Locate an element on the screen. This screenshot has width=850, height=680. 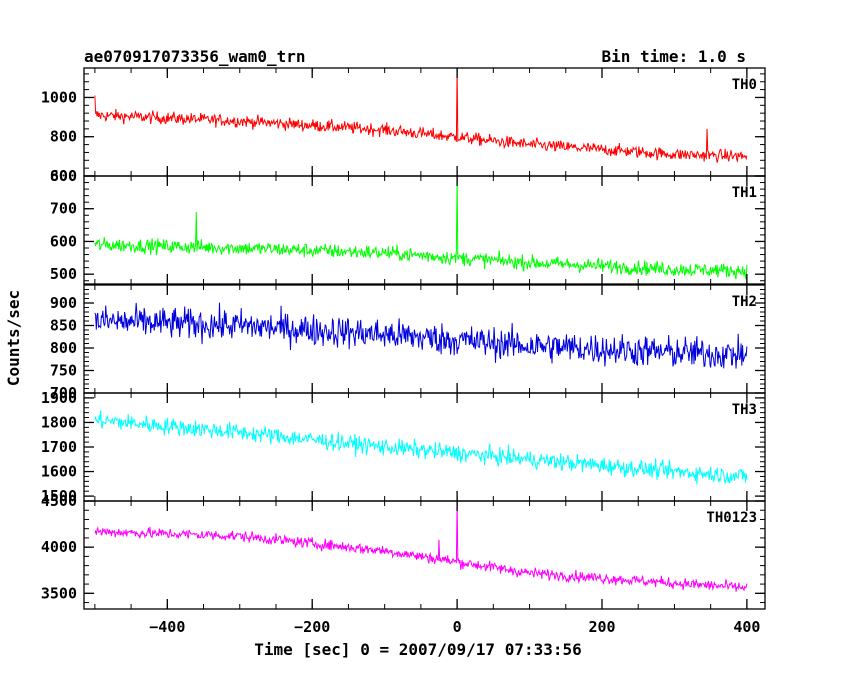
panel-th1: 500 600 700 800 TH1 is located at coordinates (408, 226).